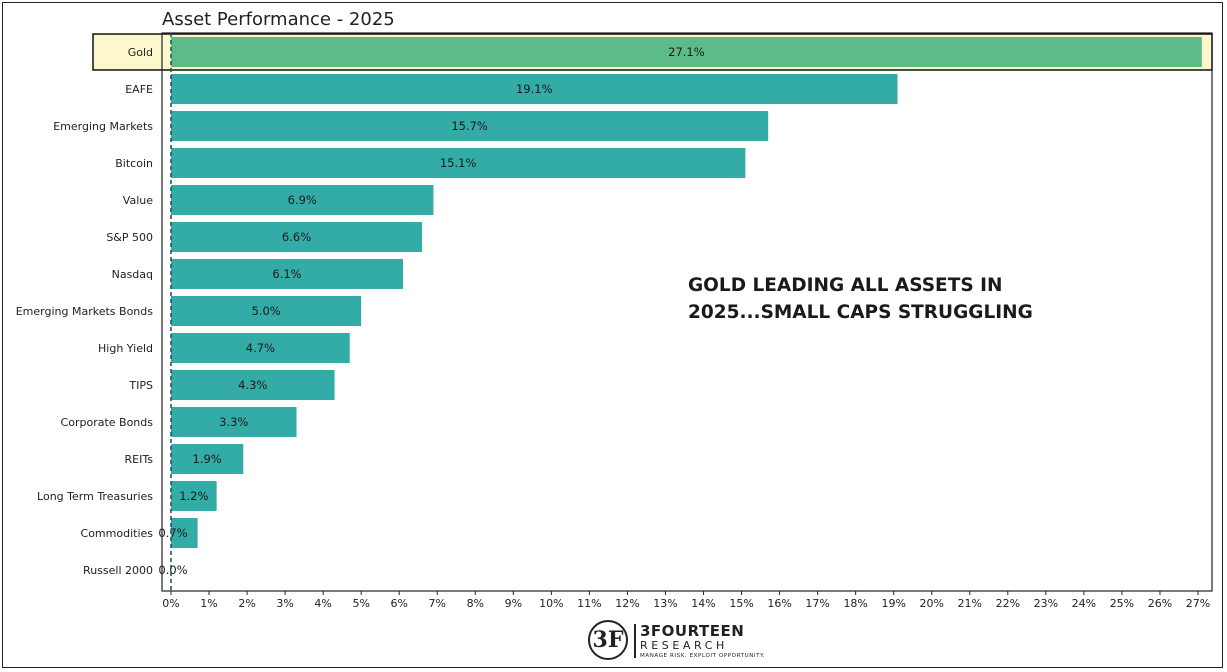 The image size is (1227, 672). Describe the element at coordinates (893, 603) in the screenshot. I see `x-tick-label: 19%` at that location.